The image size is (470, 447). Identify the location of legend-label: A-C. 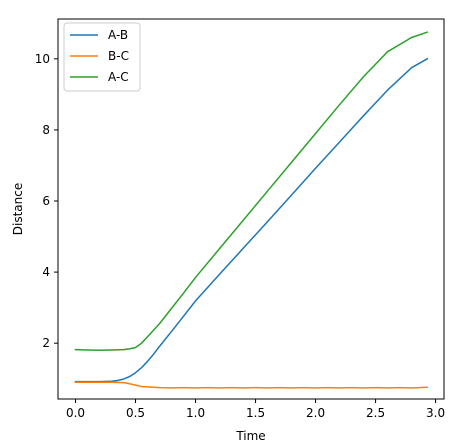
(118, 77).